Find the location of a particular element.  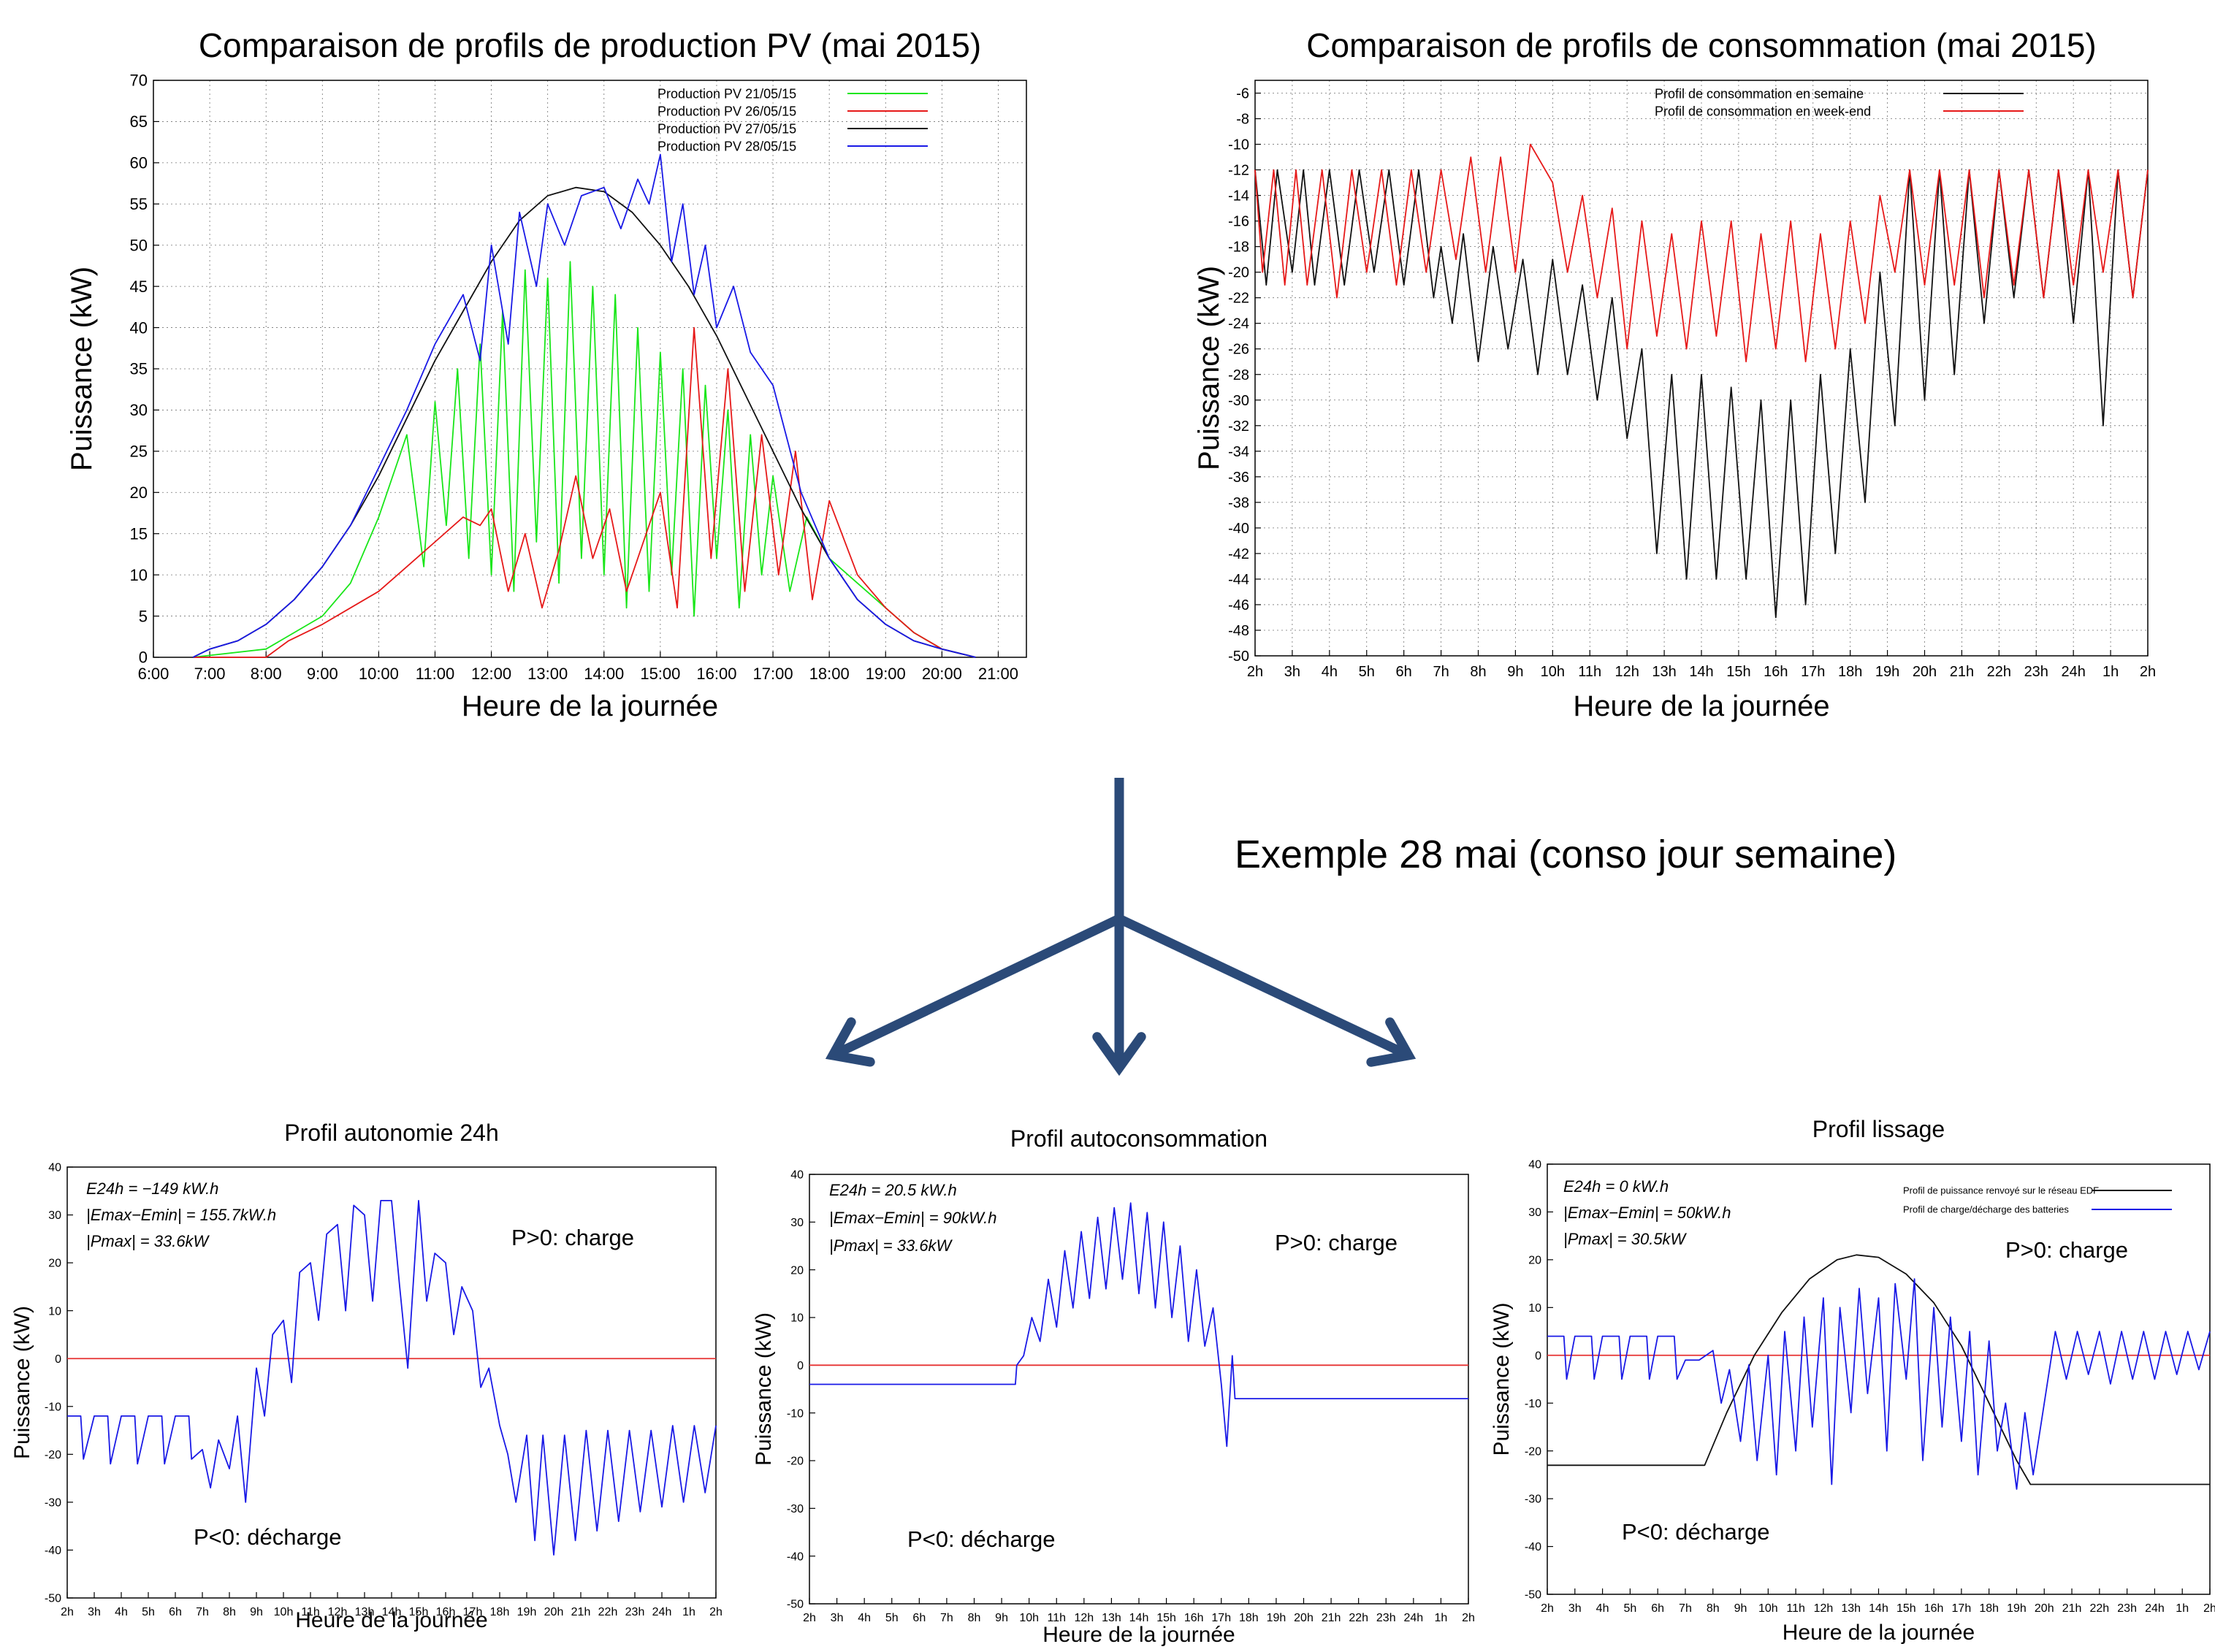

y-tick-label: -38 is located at coordinates (1238, 503).